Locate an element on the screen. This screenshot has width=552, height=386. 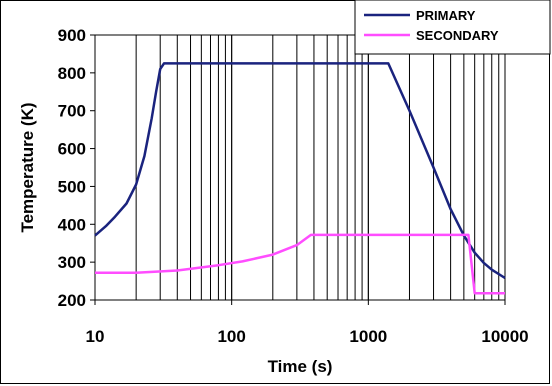
x-tick-label: 100 is located at coordinates (231, 336).